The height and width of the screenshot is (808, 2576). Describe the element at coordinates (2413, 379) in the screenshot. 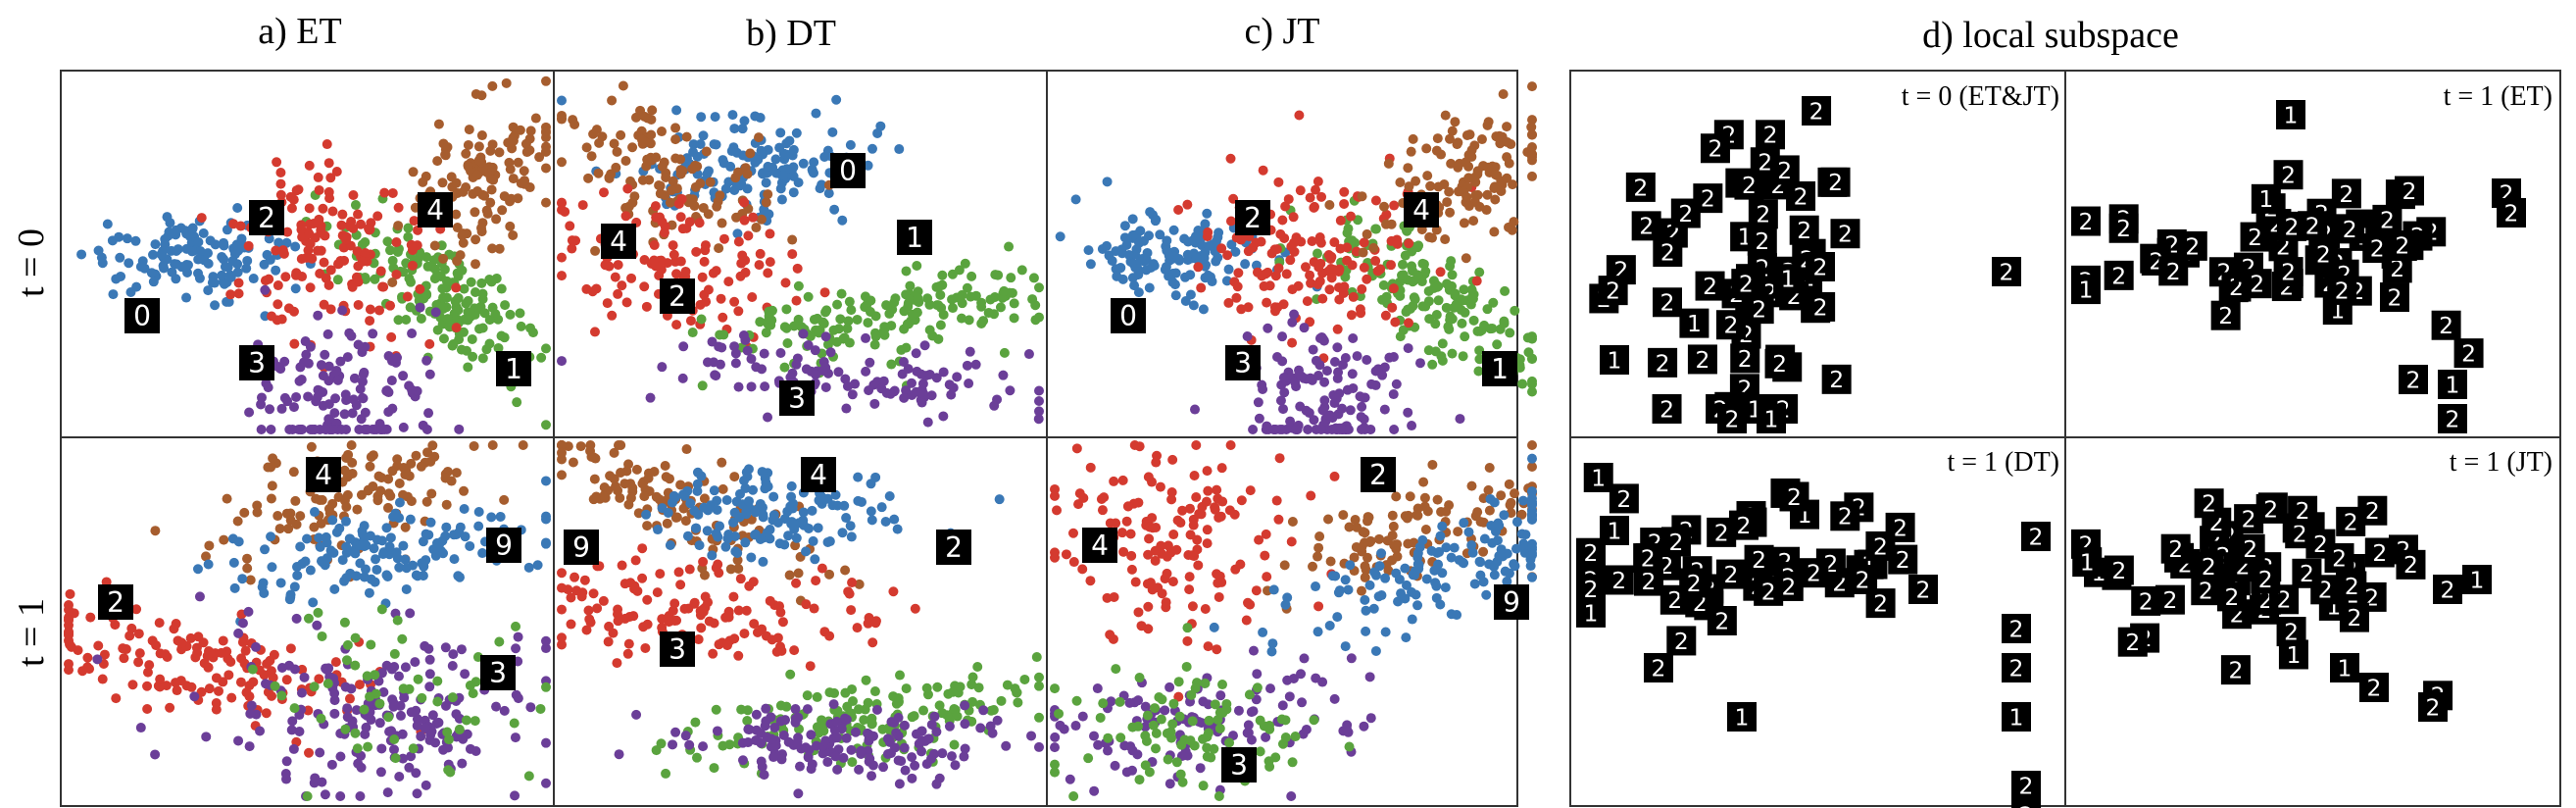

I see `digit-thumbnail-outlier: 2` at that location.